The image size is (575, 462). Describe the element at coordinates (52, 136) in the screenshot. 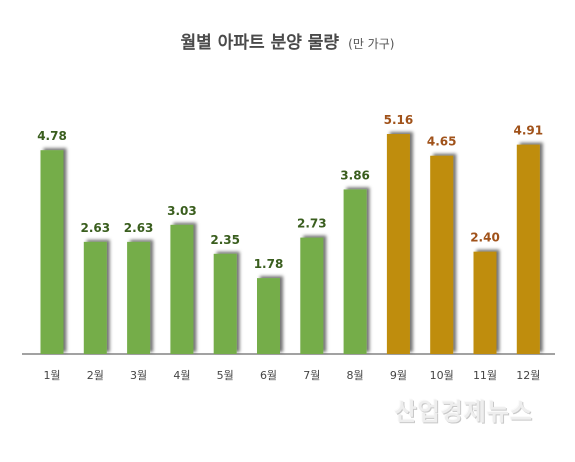

I see `value-label-1월: 4.78` at that location.